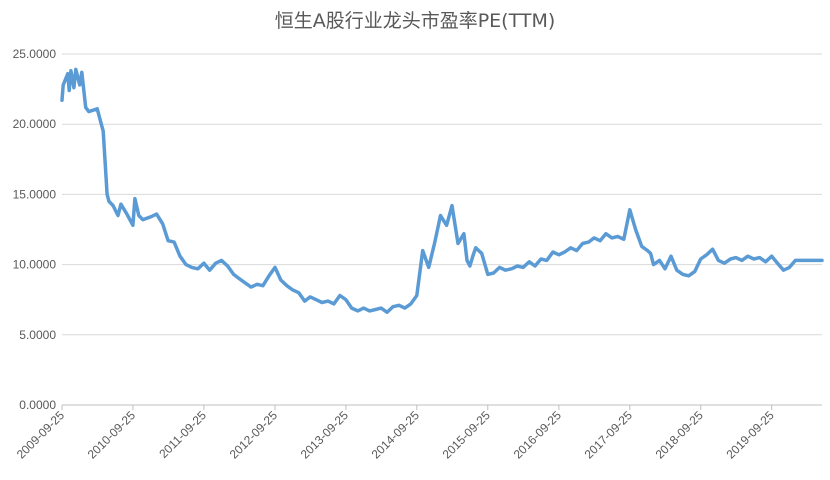 This screenshot has height=480, width=830. I want to click on x-tick-label: 2018-09-25, so click(680, 435).